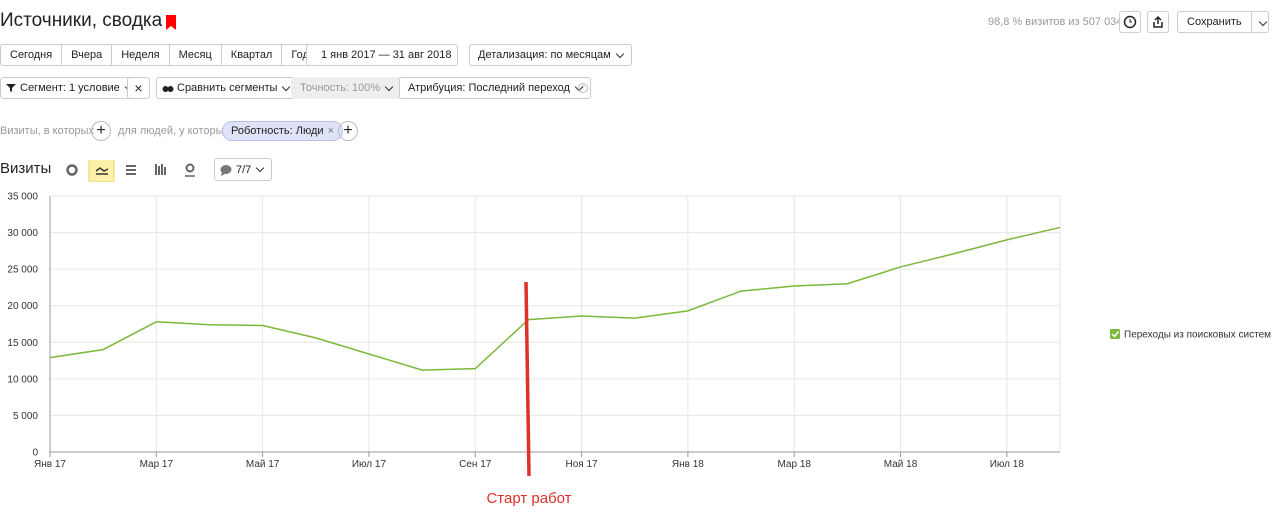  Describe the element at coordinates (25, 416) in the screenshot. I see `y-tick-label: 5 000` at that location.